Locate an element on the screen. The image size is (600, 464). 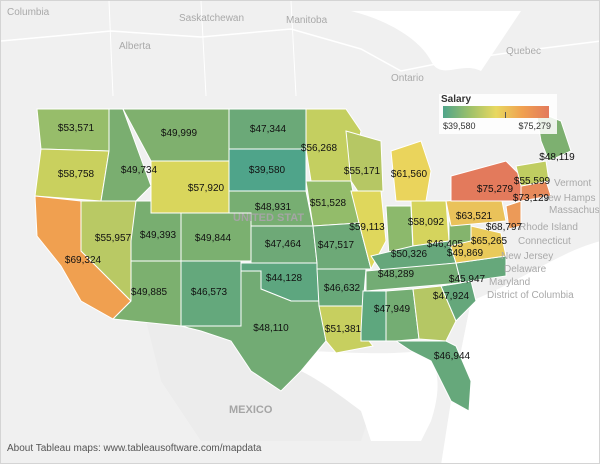
value-NJ: $68,797 is located at coordinates (504, 227).